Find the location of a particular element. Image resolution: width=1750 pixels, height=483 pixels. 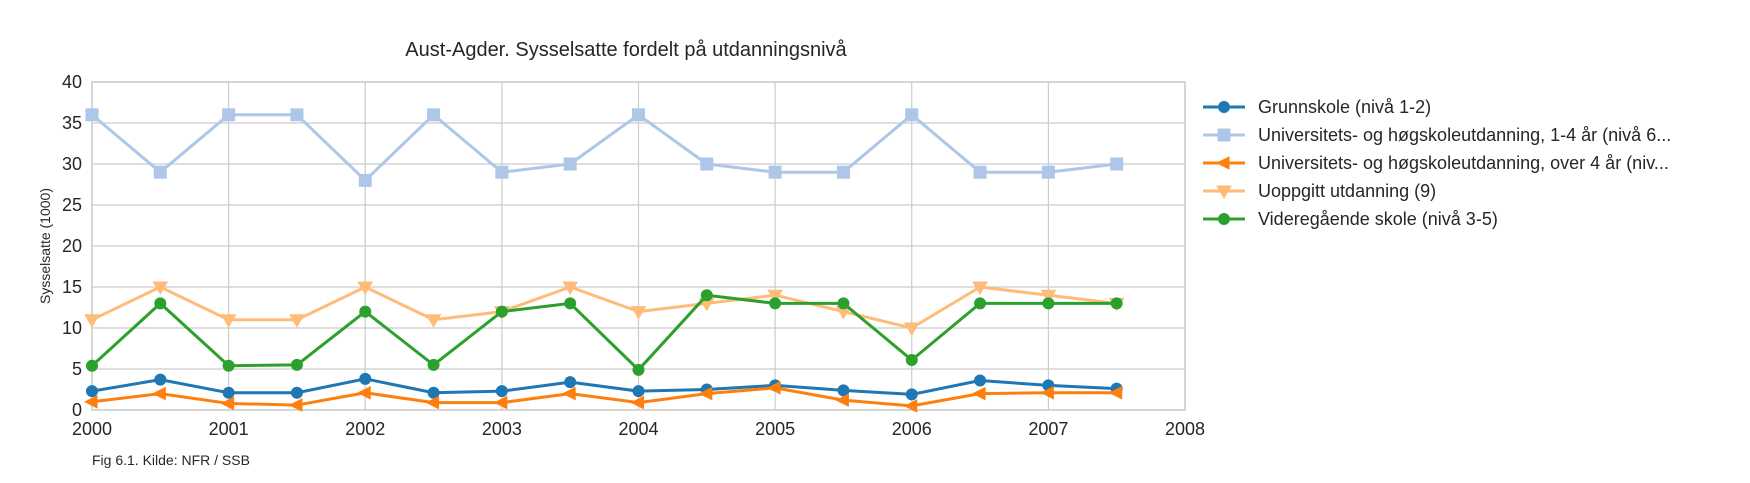

x-tick-label: 2006 is located at coordinates (912, 429).